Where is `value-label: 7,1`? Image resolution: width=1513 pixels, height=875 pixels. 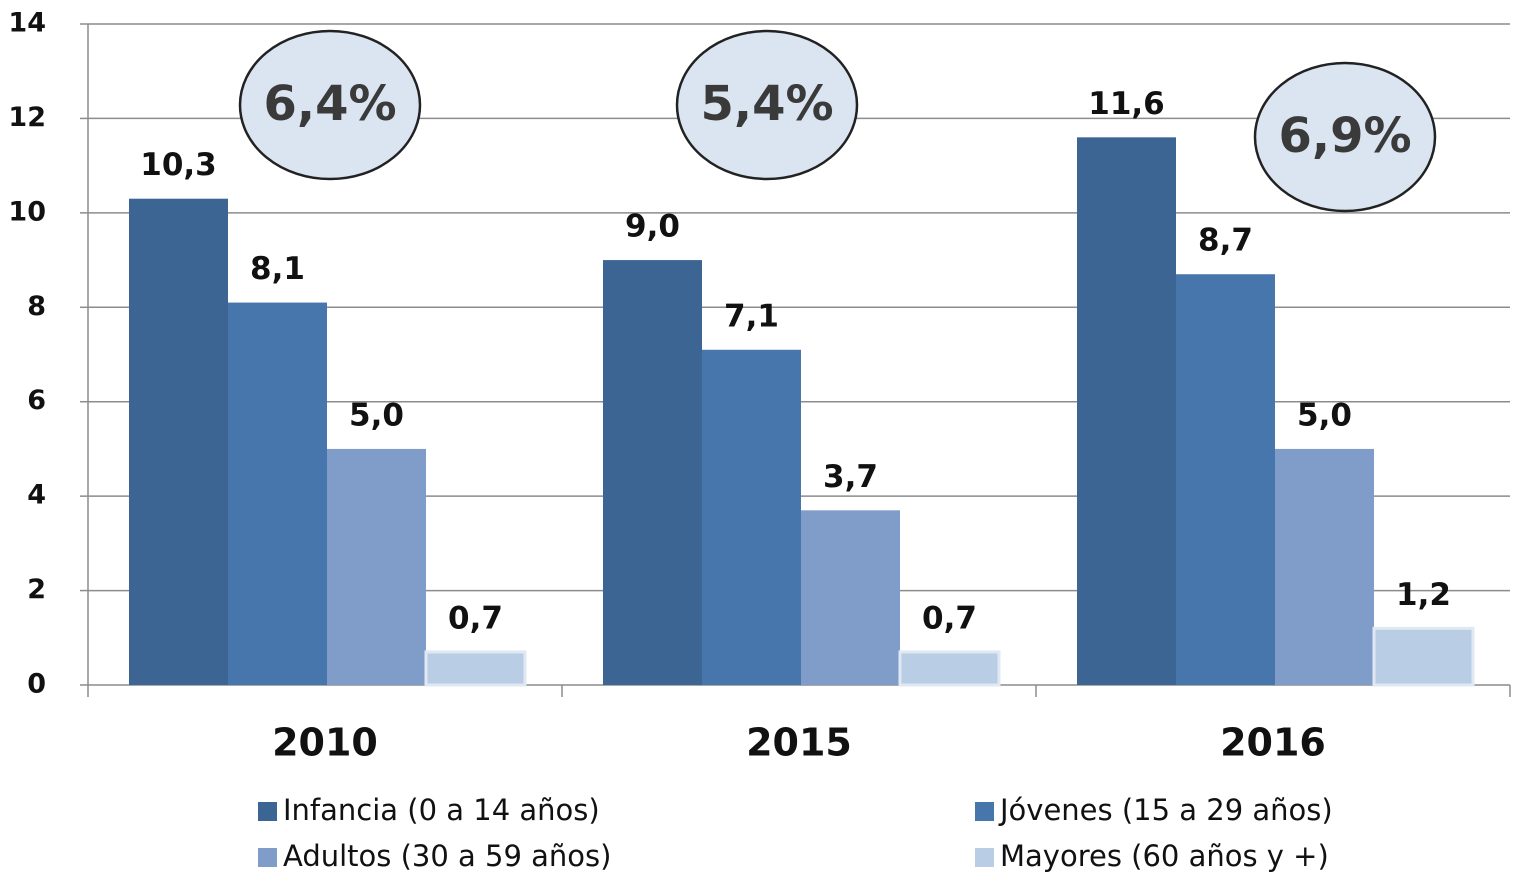
value-label: 7,1 is located at coordinates (751, 316).